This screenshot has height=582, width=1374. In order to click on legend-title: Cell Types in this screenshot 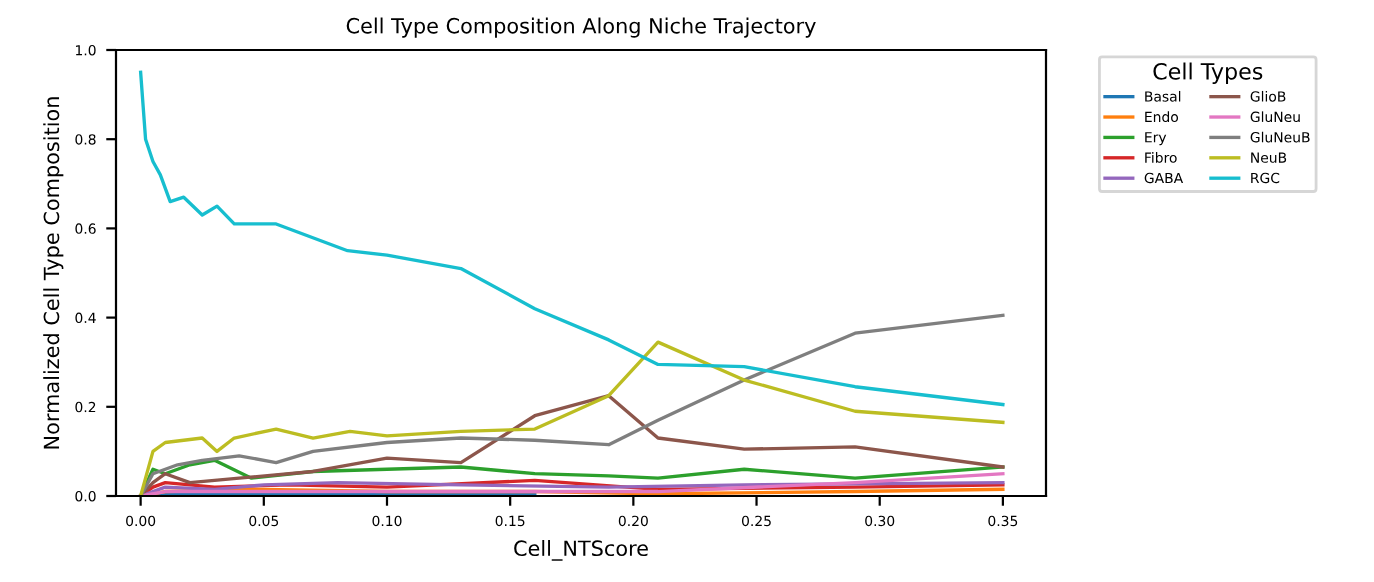, I will do `click(1208, 73)`.